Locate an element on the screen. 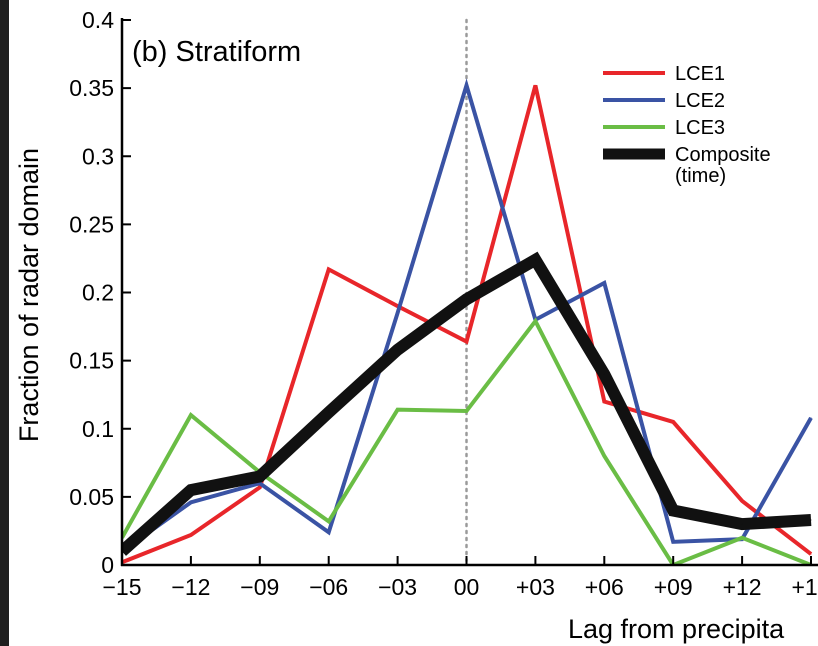 The height and width of the screenshot is (646, 818). y-tick-label: 0.2 is located at coordinates (98, 293).